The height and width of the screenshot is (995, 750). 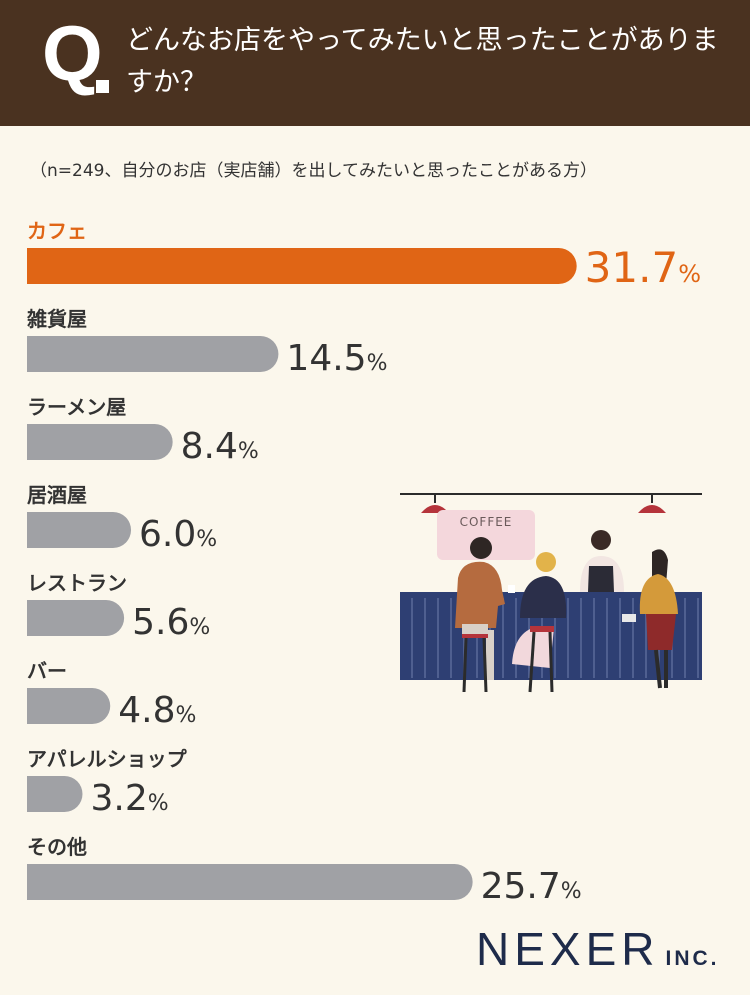 I want to click on value-label: 25.7%, so click(x=531, y=886).